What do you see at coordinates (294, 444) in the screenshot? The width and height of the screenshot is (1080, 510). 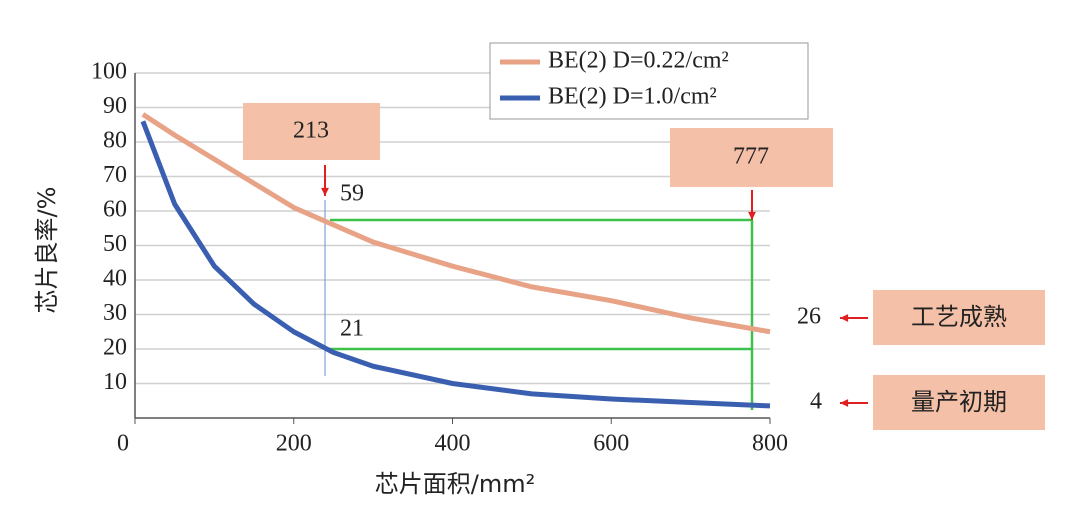 I see `x-tick-label: 200` at bounding box center [294, 444].